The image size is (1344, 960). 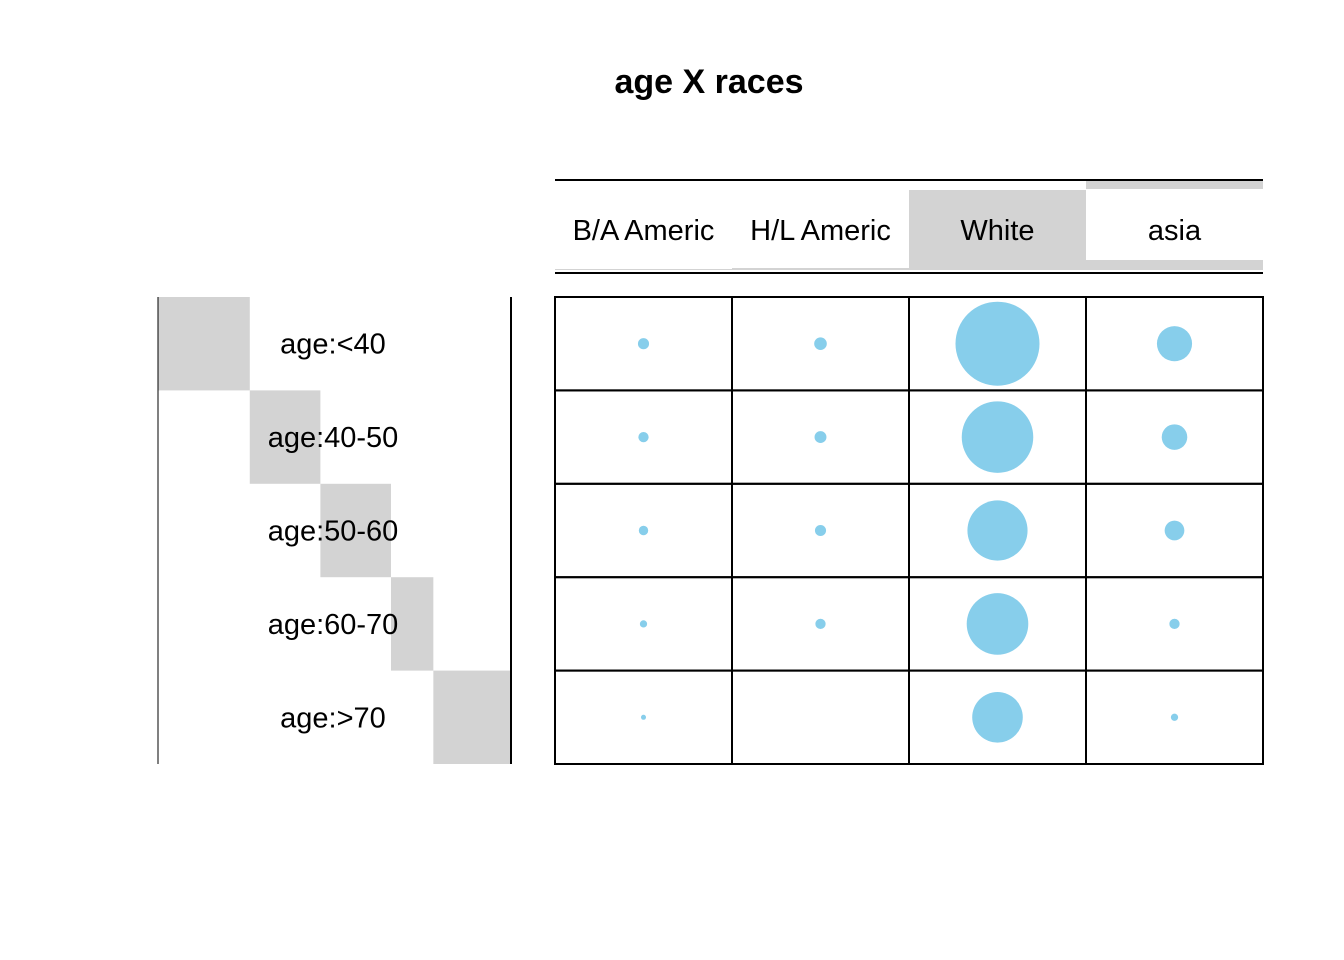 What do you see at coordinates (997, 624) in the screenshot?
I see `bubble-age-60-70-white` at bounding box center [997, 624].